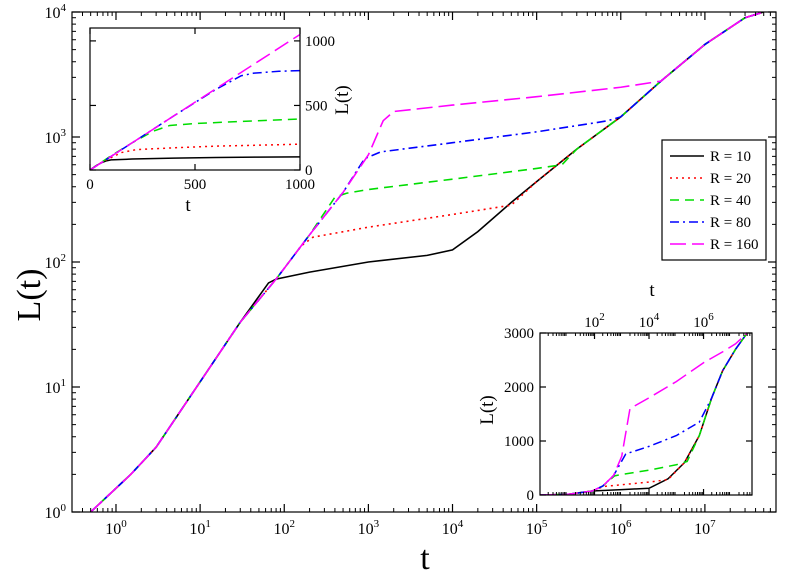 Image resolution: width=789 pixels, height=571 pixels. What do you see at coordinates (369, 528) in the screenshot?
I see `x-tick-label: 10³` at bounding box center [369, 528].